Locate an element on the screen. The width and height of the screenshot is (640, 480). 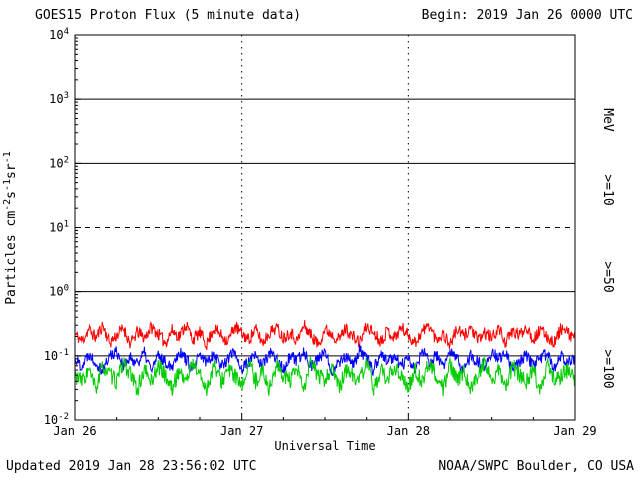
y-tick-label-exponent: 0 is located at coordinates (66, 289).